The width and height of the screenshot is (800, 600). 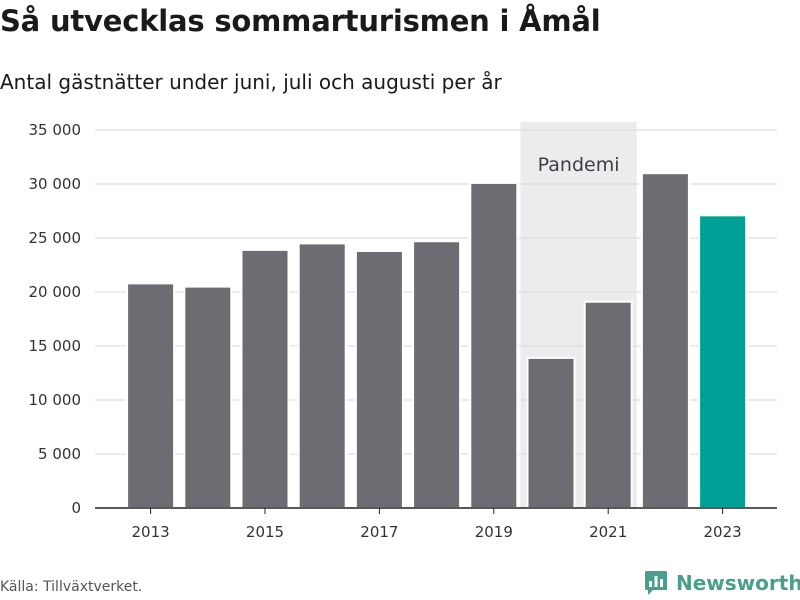 What do you see at coordinates (265, 378) in the screenshot?
I see `bar-2015` at bounding box center [265, 378].